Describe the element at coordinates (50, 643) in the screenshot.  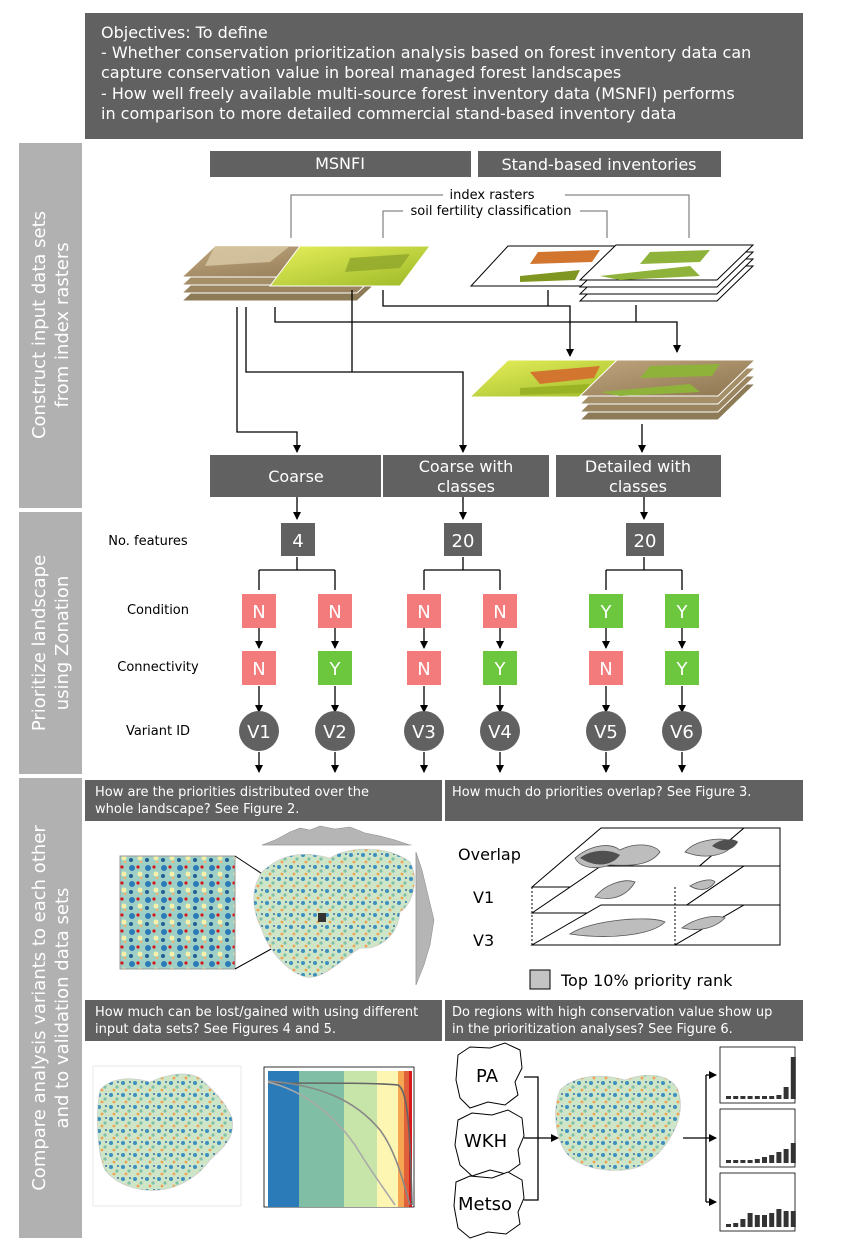
I see `side-band-prioritize` at that location.